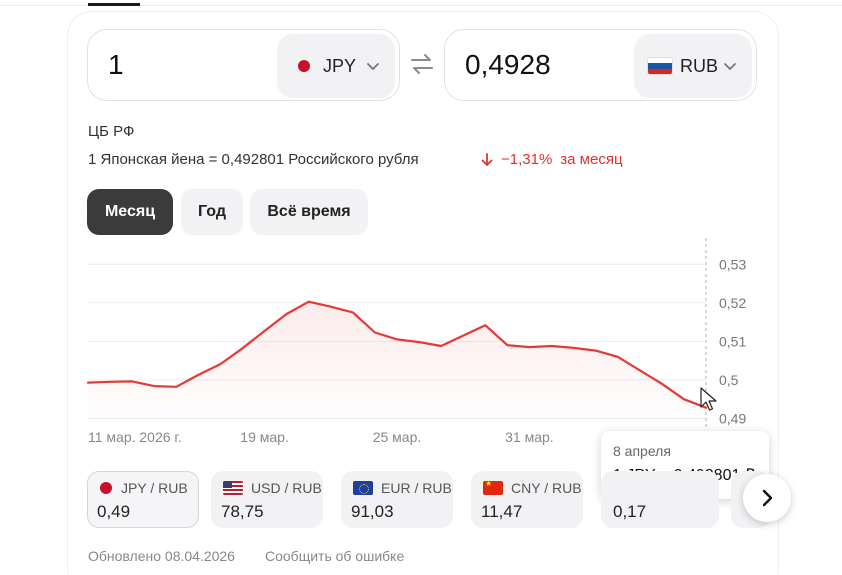 This screenshot has width=842, height=575. Describe the element at coordinates (487, 159) in the screenshot. I see `arrow-down-icon` at that location.